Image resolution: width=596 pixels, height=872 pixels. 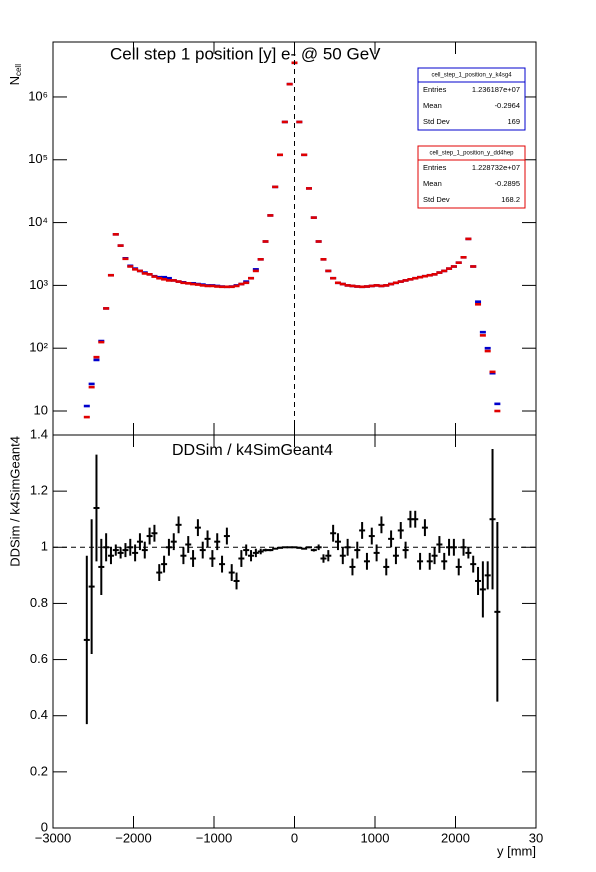 What do you see at coordinates (14, 80) in the screenshot?
I see `y-axis-label-text: N` at bounding box center [14, 80].